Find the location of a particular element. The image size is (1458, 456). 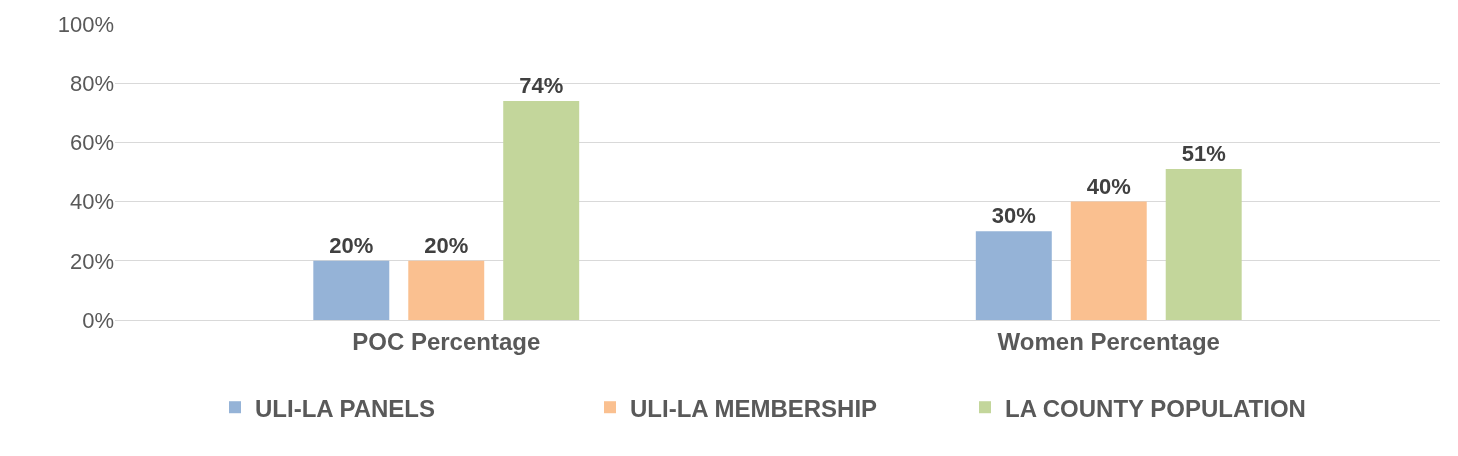

legend-label: ULI-LA MEMBERSHIP is located at coordinates (754, 408).